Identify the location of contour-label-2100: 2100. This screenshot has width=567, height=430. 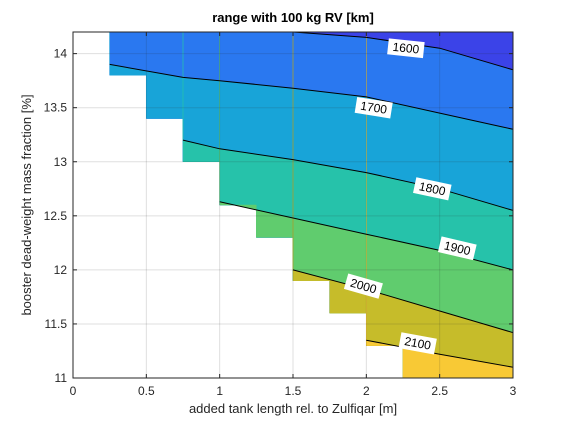
(417, 343).